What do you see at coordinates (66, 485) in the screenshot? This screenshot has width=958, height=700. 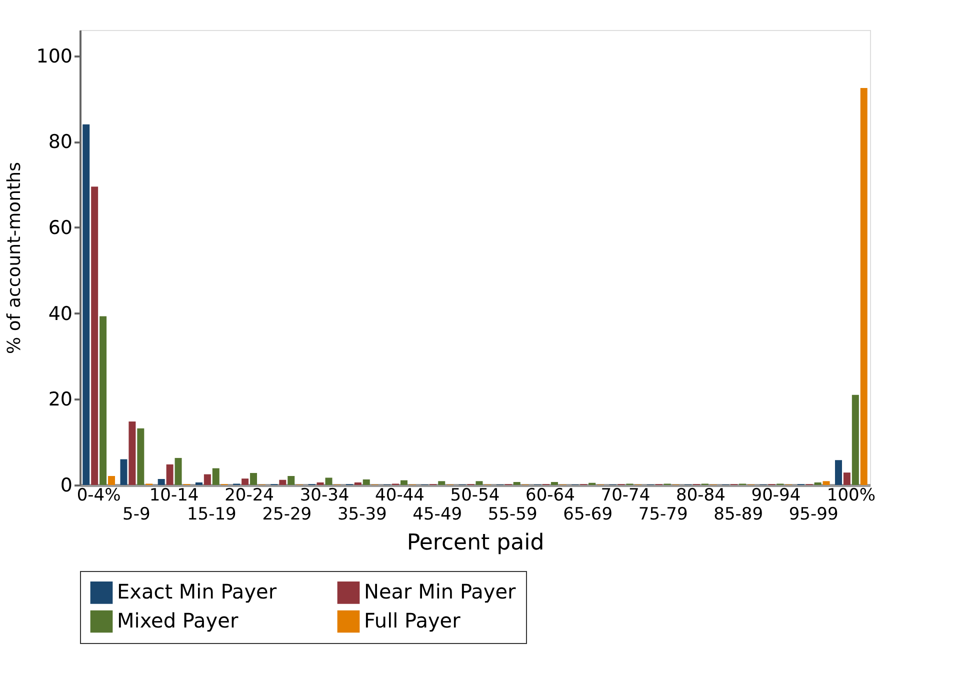 I see `y-tick-label: 0` at bounding box center [66, 485].